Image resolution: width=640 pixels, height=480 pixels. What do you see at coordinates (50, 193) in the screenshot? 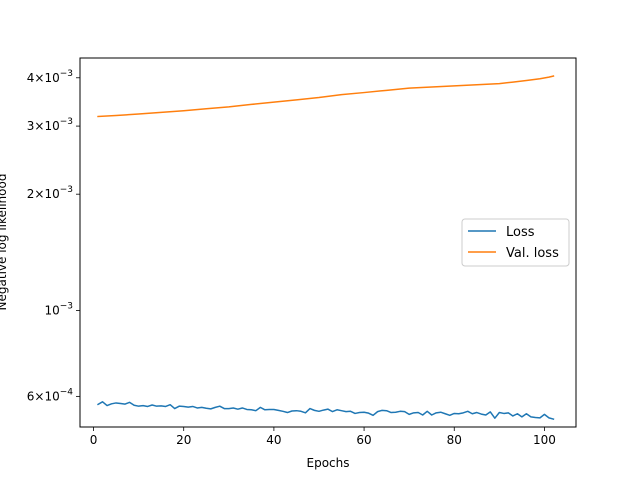
I see `y-tick-label: 2×10⁻³` at bounding box center [50, 193].